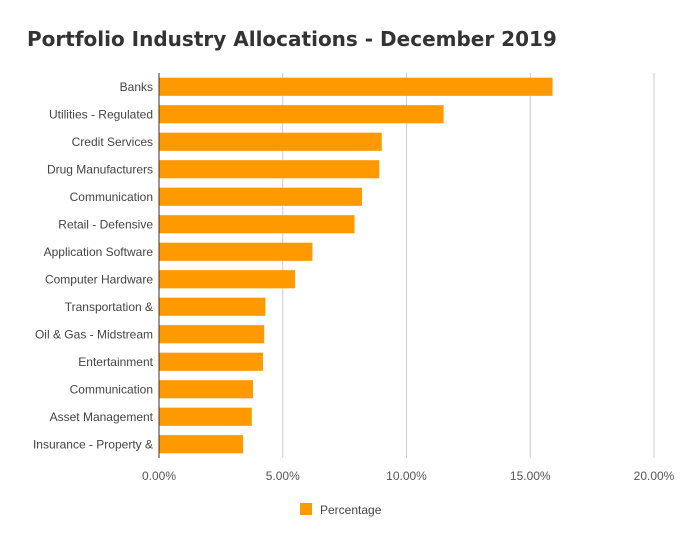 This screenshot has width=681, height=544. I want to click on category-label: Utilities - Regulated, so click(101, 114).